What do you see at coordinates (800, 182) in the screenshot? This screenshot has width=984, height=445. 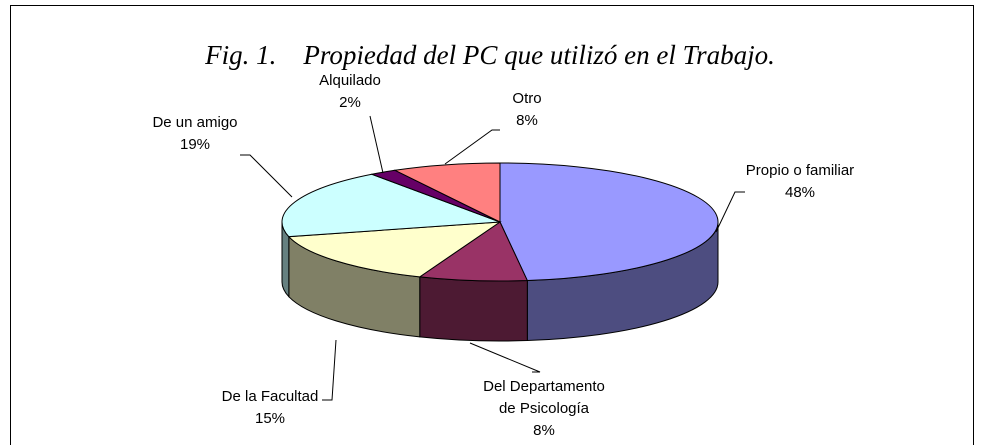 I see `slice-label: Propio o familiar 48%` at bounding box center [800, 182].